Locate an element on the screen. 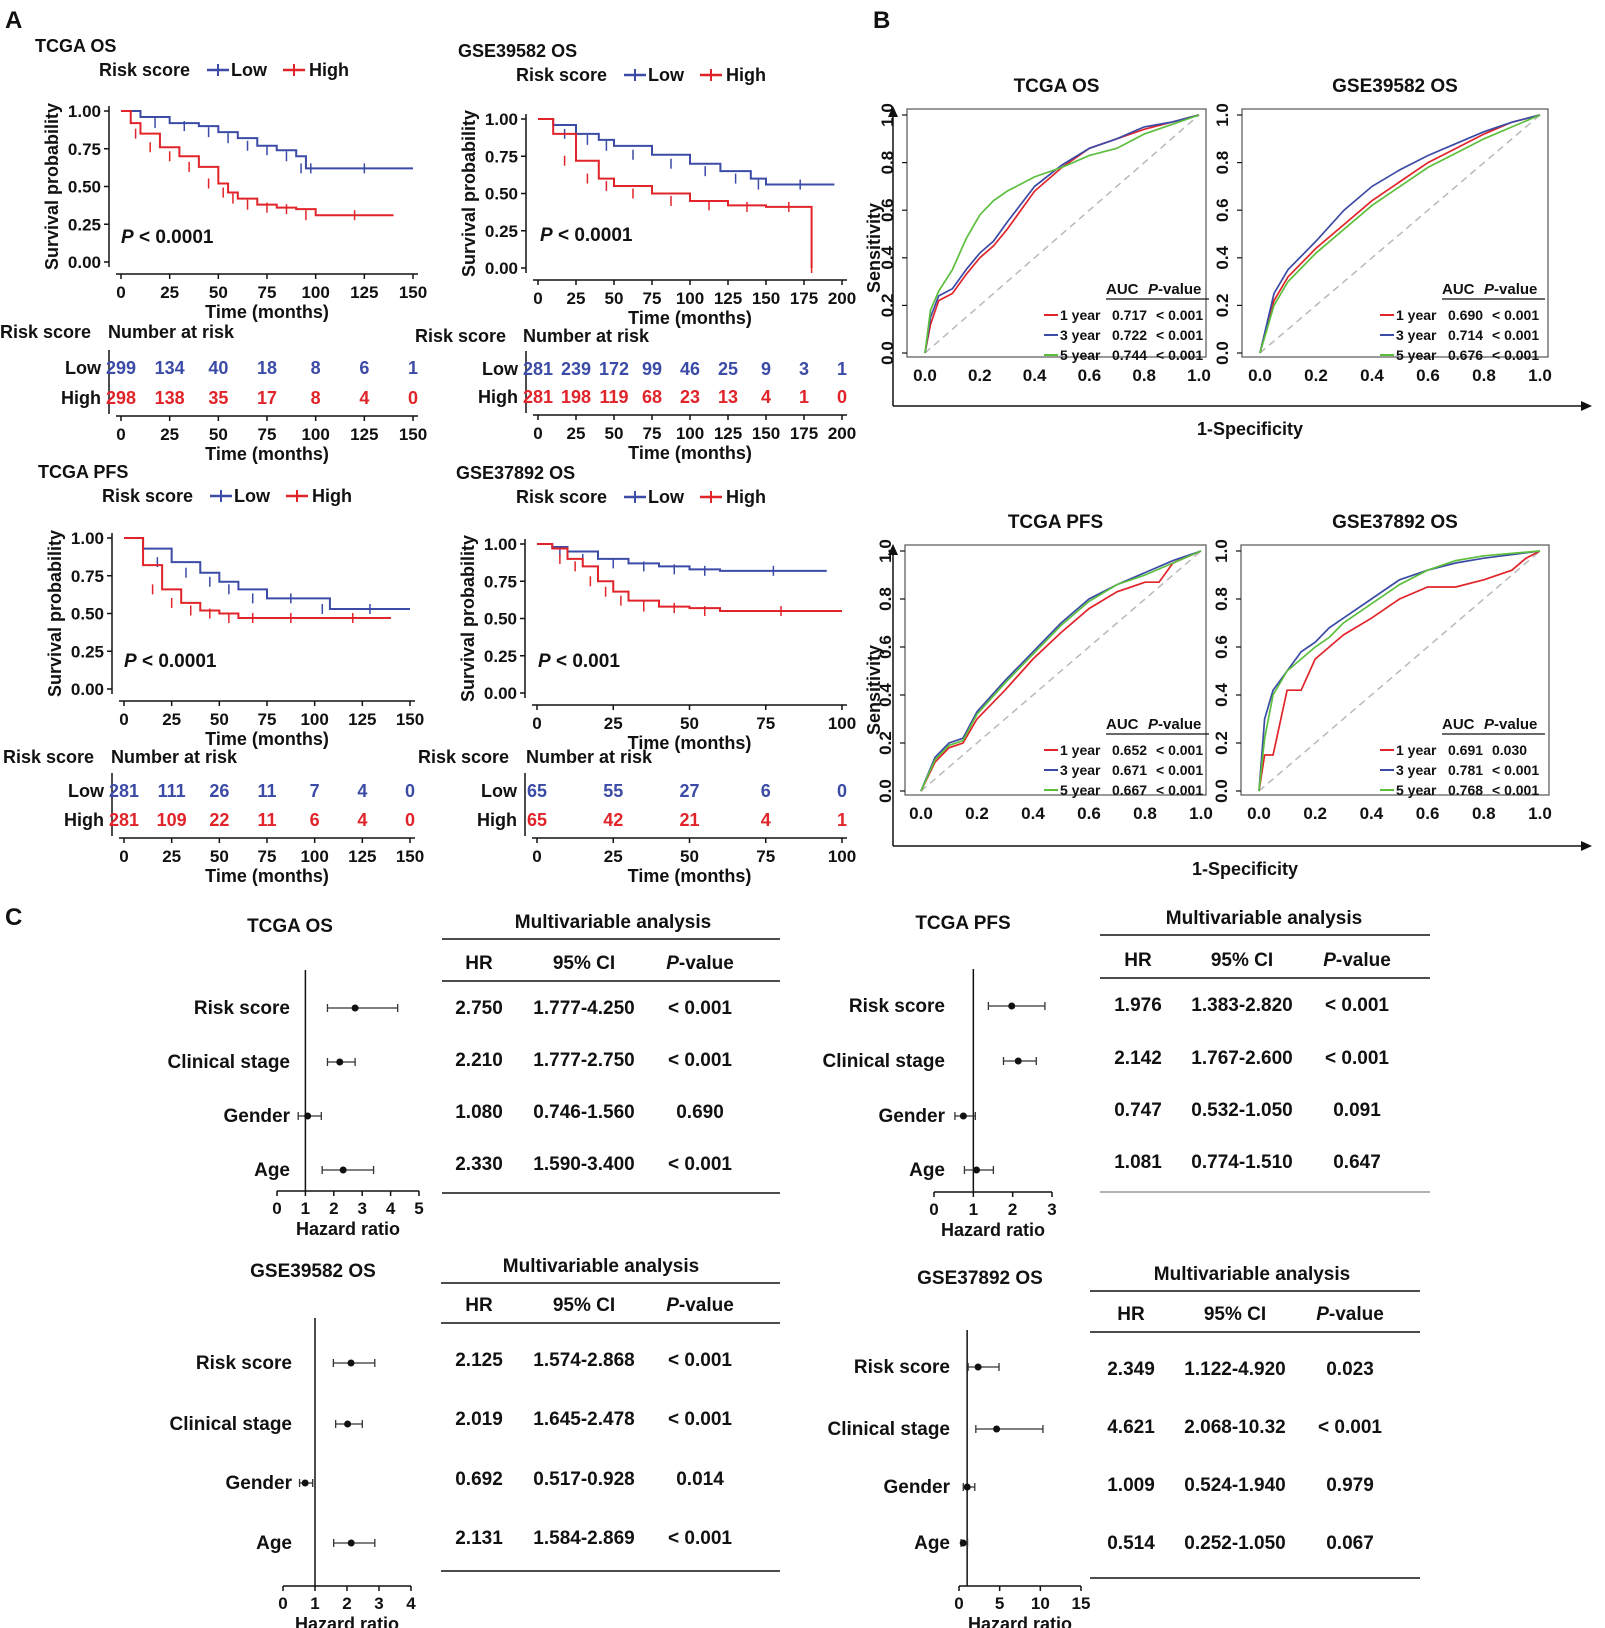 The image size is (1605, 1628). km-title: TCGA OS is located at coordinates (75, 46).